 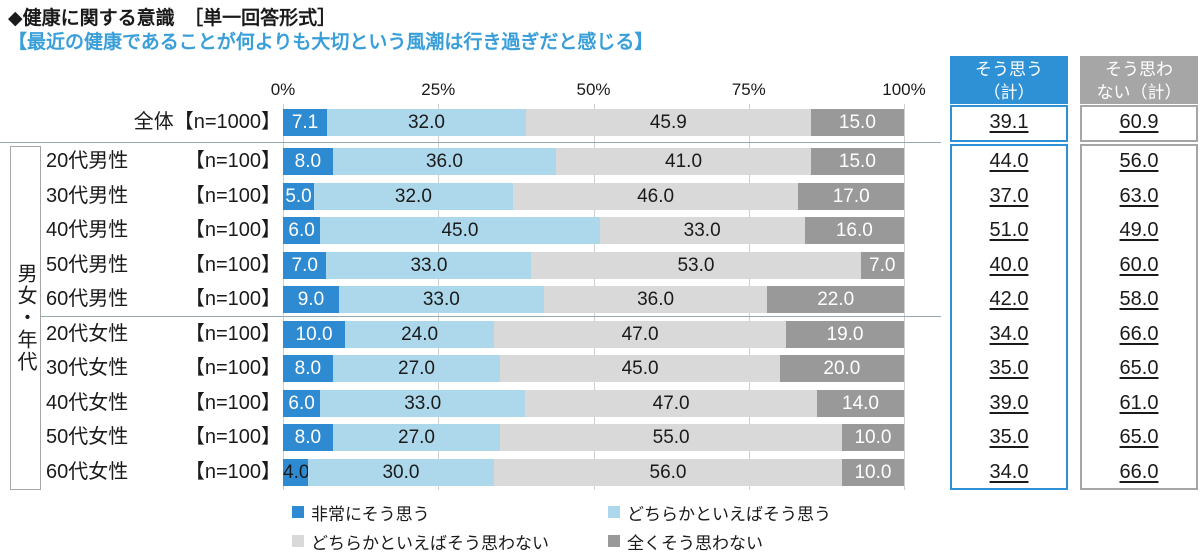 I want to click on row-label: 40代女性 【n=100】, so click(x=163, y=403).